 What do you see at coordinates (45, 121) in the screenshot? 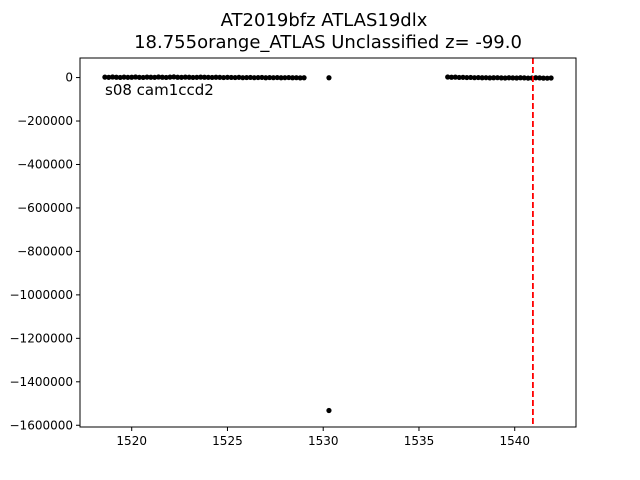
I see `y-tick-label: −200000` at bounding box center [45, 121].